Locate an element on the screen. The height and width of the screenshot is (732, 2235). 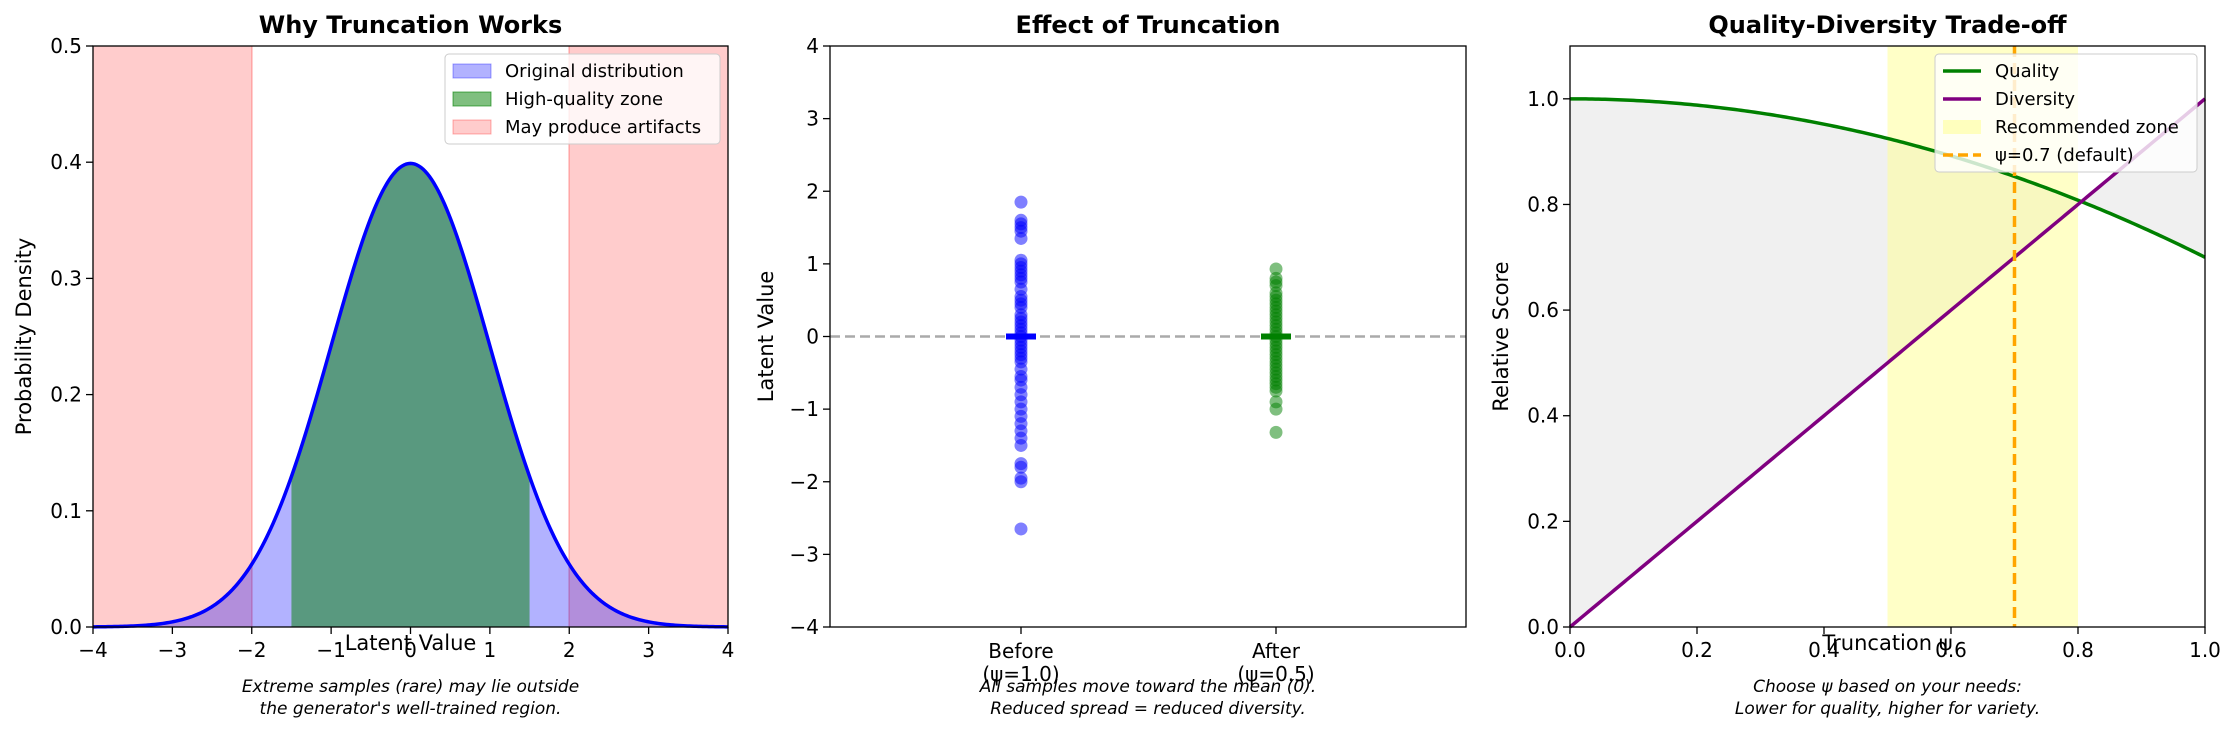
p1-x-tick-label-7: 3 is located at coordinates (648, 650).